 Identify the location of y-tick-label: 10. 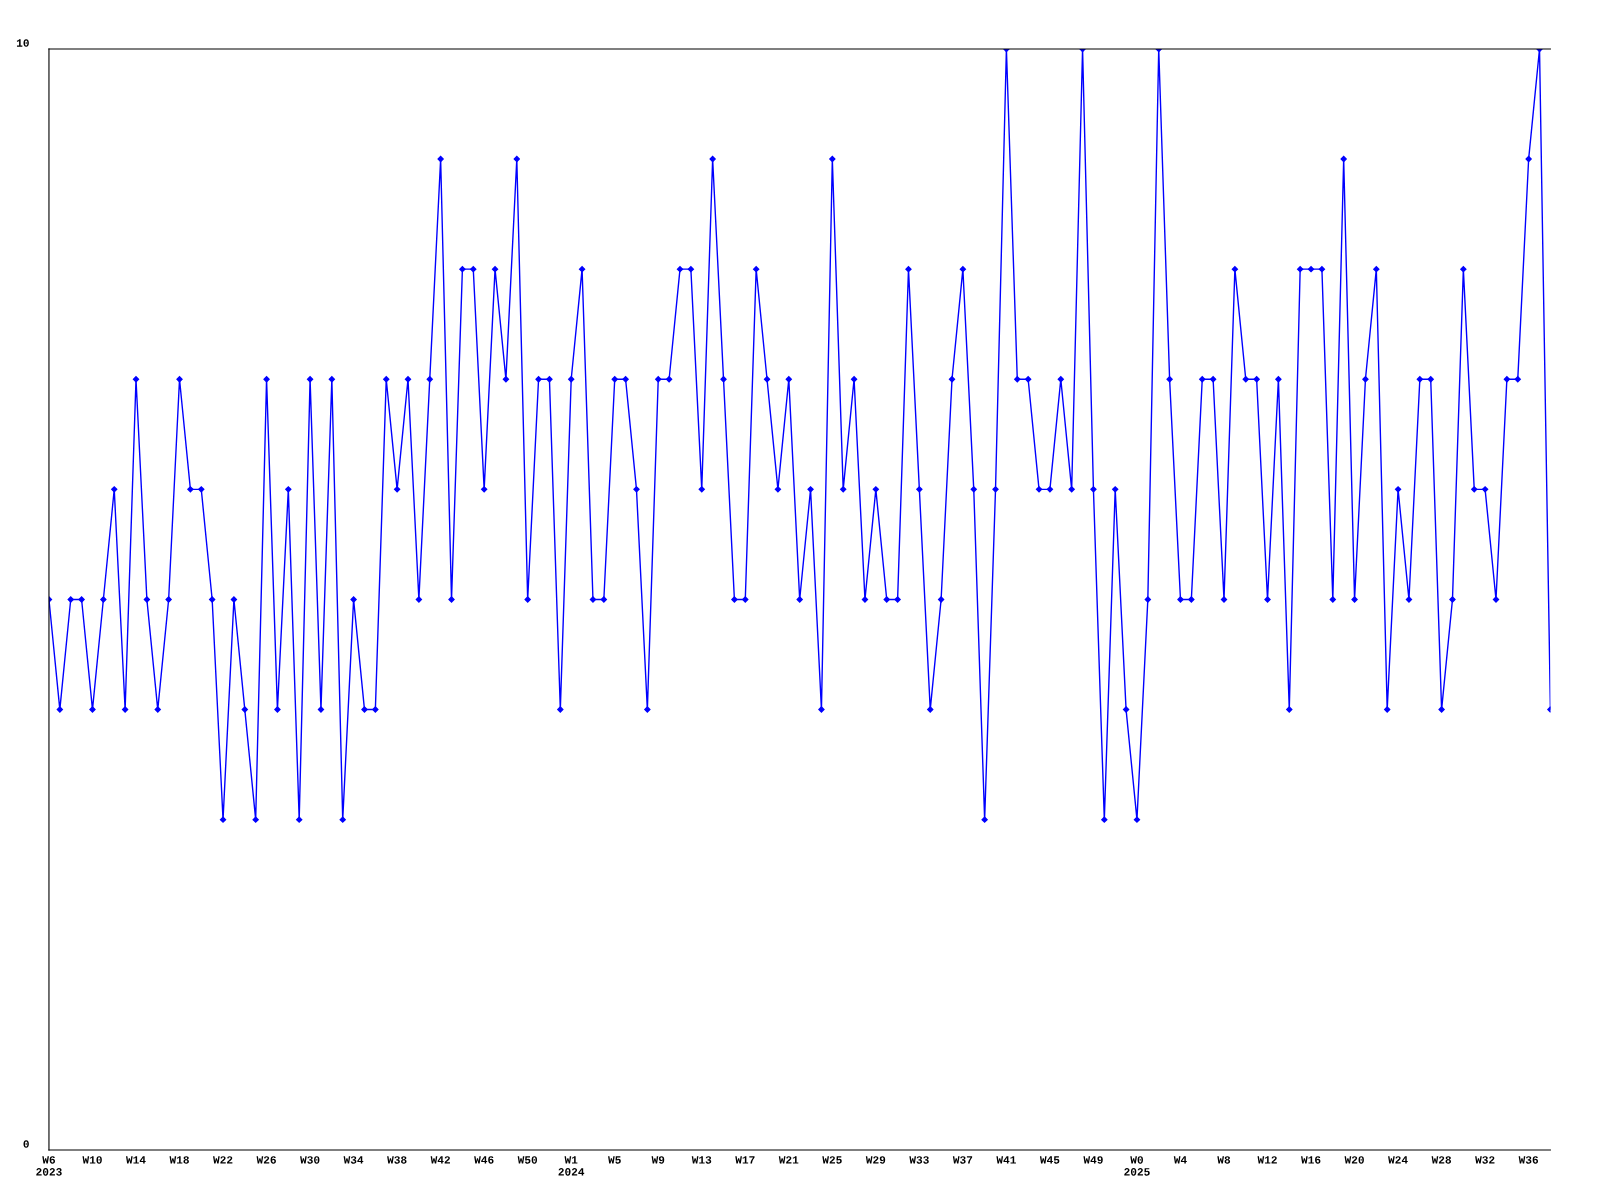
(22, 43).